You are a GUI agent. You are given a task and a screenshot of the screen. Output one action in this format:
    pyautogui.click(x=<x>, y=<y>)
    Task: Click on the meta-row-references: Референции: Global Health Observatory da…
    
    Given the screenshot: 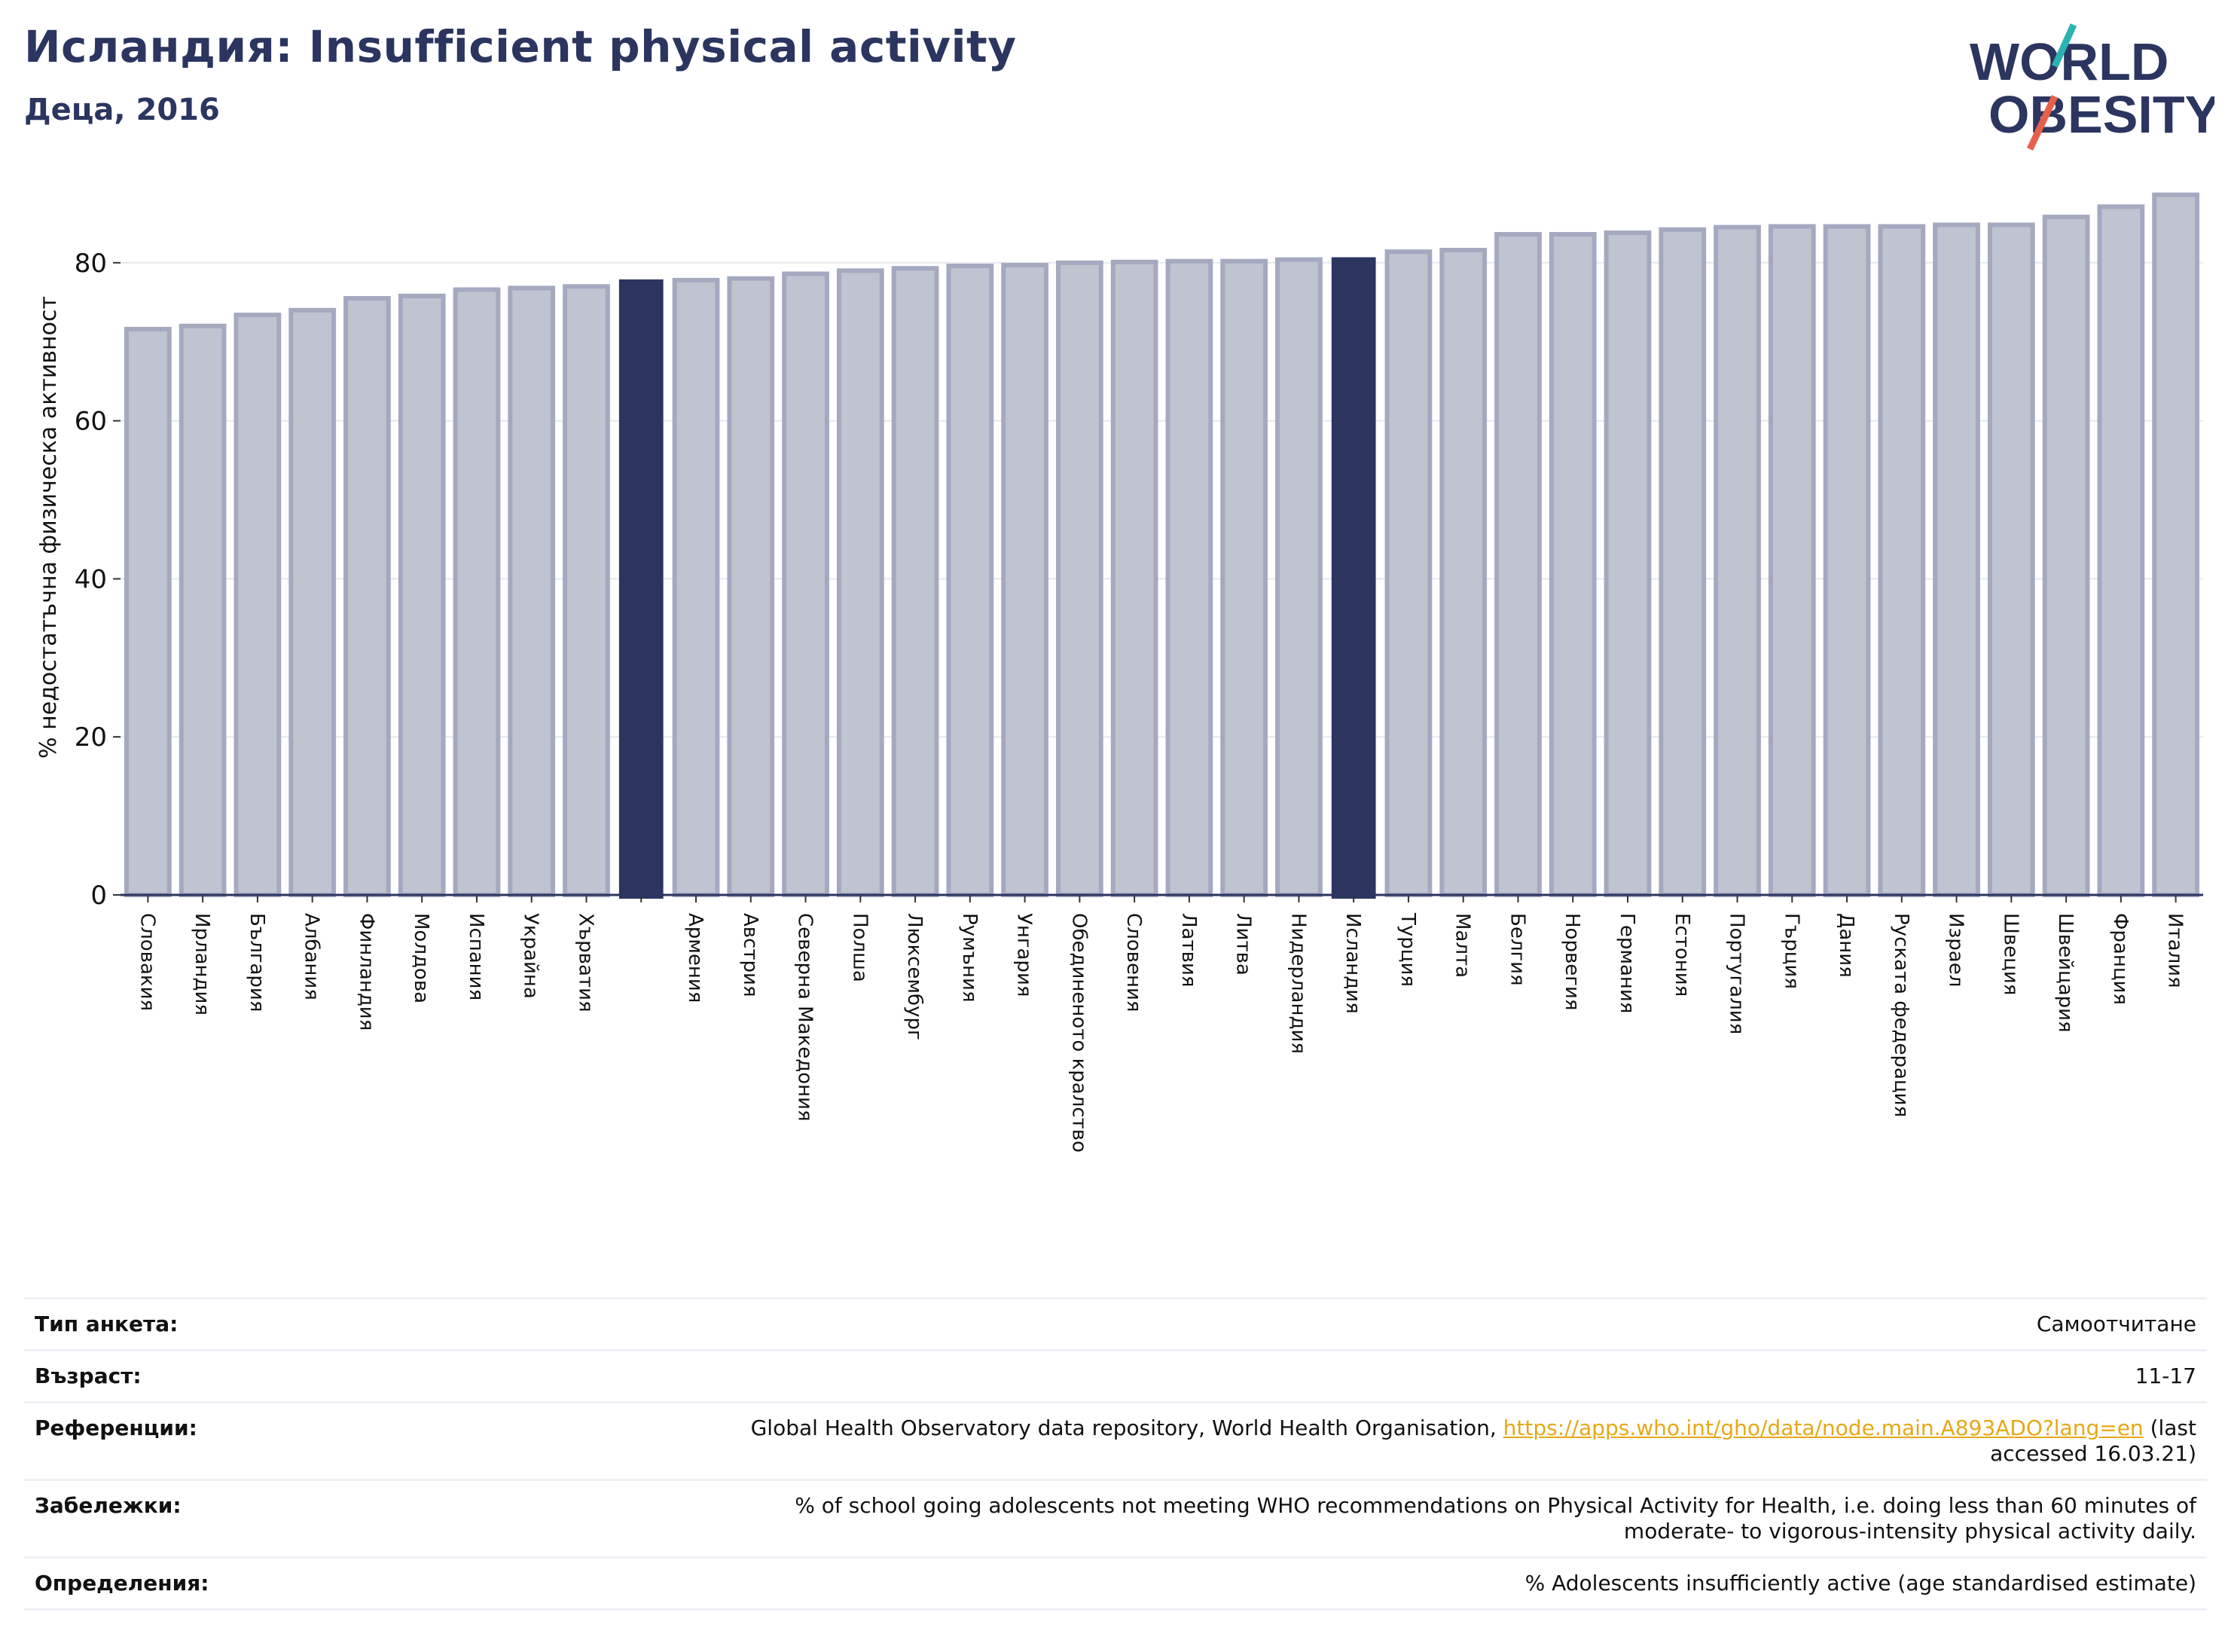 What is the action you would take?
    pyautogui.click(x=1115, y=1442)
    